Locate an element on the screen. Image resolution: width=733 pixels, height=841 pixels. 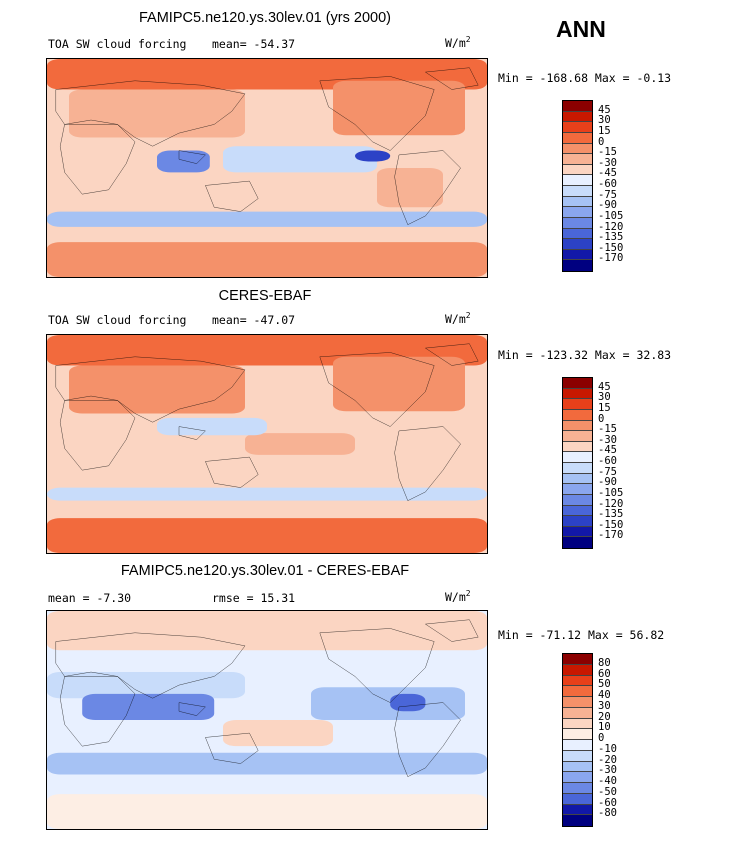
panel-3-title: FAMIPC5.ne120.ys.30lev.01 - CERES-EBAF is located at coordinates (265, 571).